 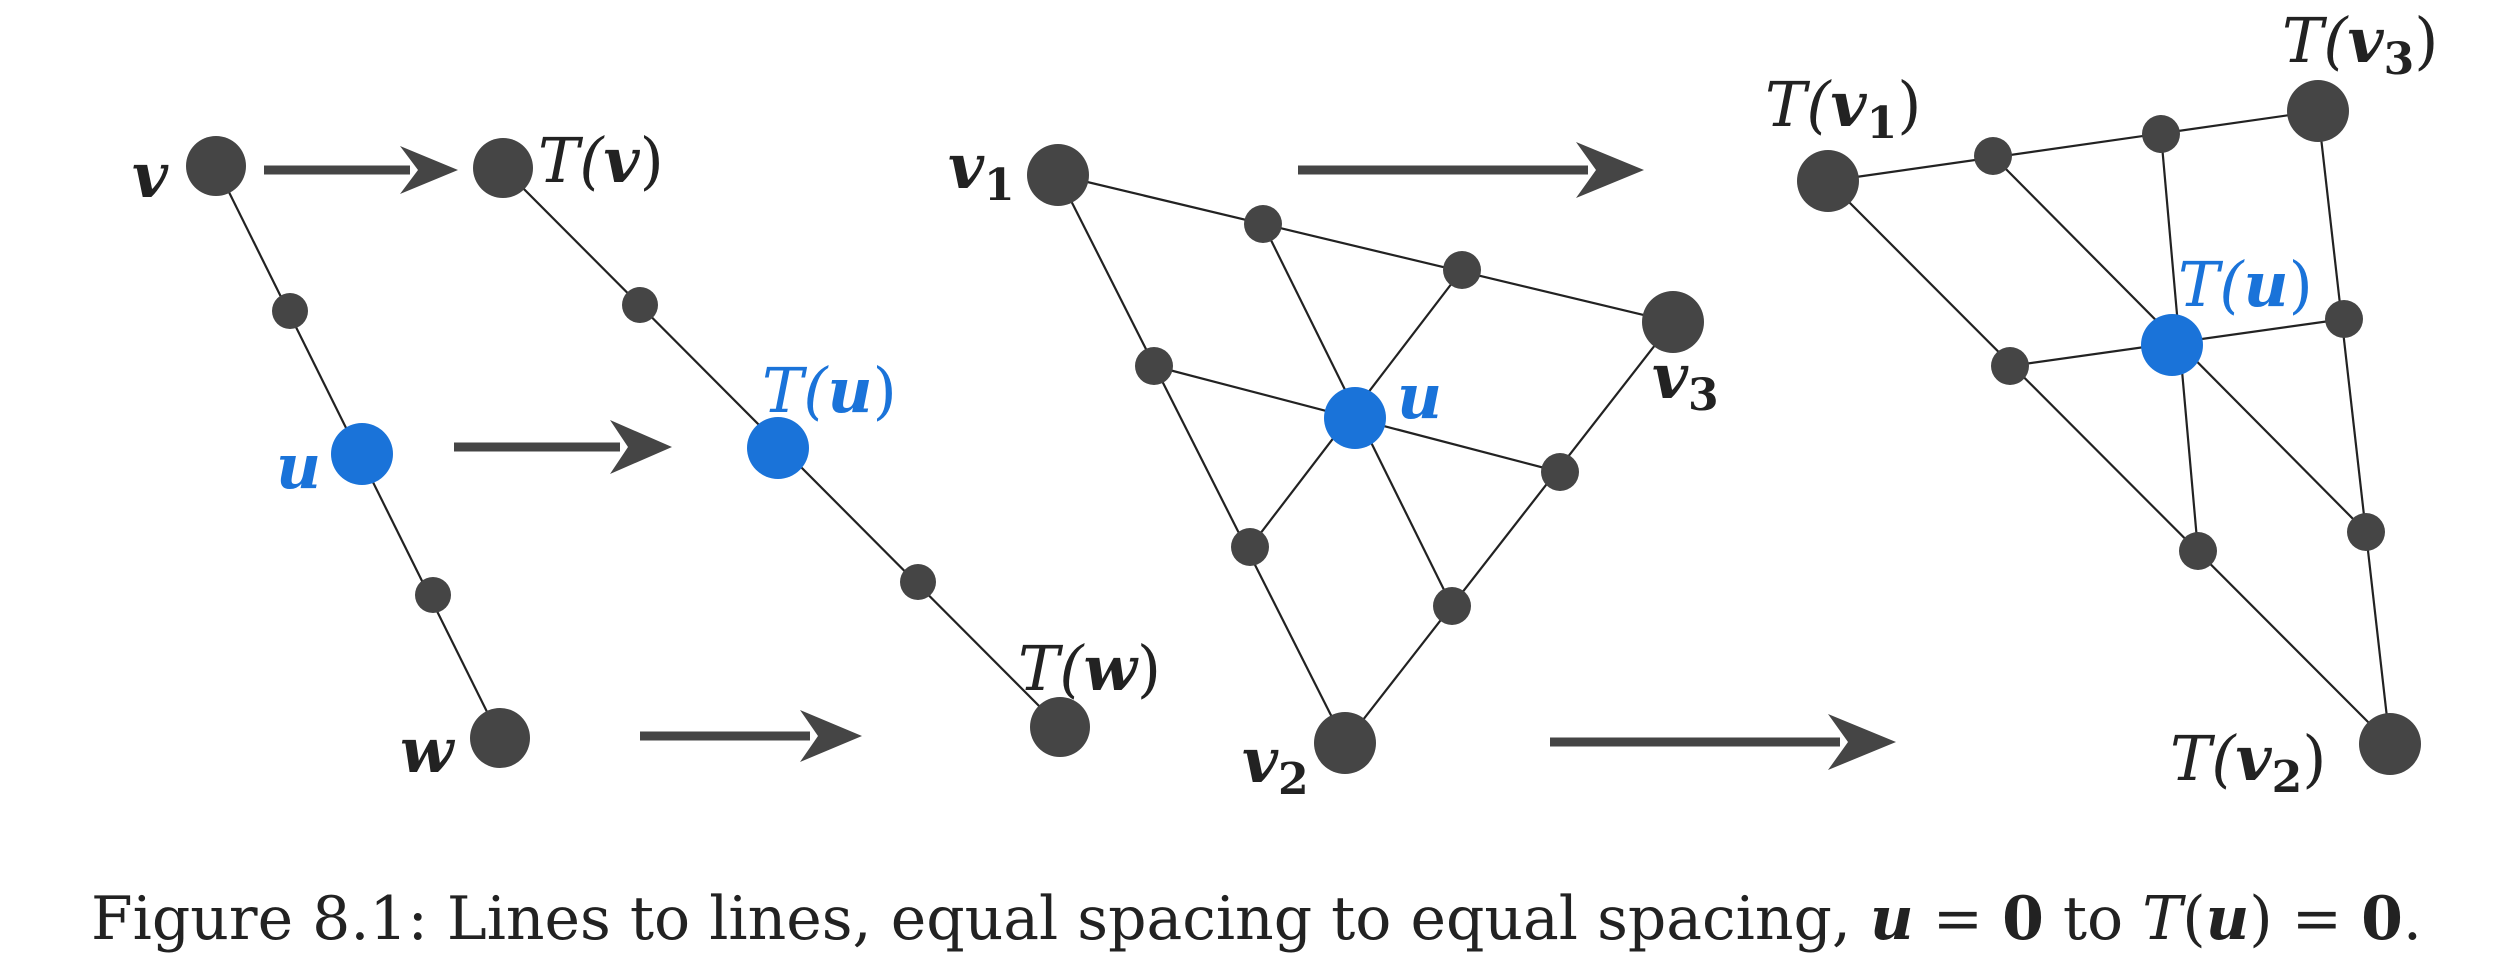 What do you see at coordinates (2023, 919) in the screenshot?
I see `caption-zero1: 0` at bounding box center [2023, 919].